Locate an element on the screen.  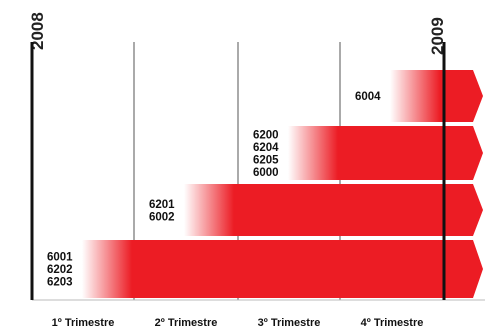
quarter-label: 1º Trimestre is located at coordinates (83, 323).